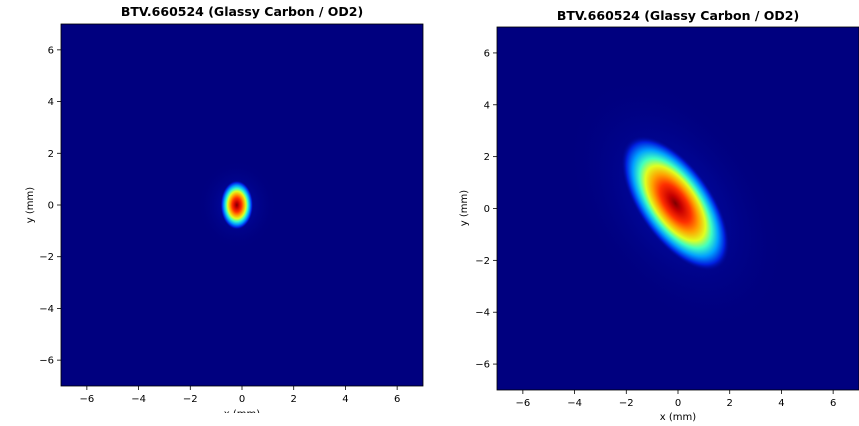 This screenshot has width=859, height=426. What do you see at coordinates (245, 419) in the screenshot?
I see `x-label-crop` at bounding box center [245, 419].